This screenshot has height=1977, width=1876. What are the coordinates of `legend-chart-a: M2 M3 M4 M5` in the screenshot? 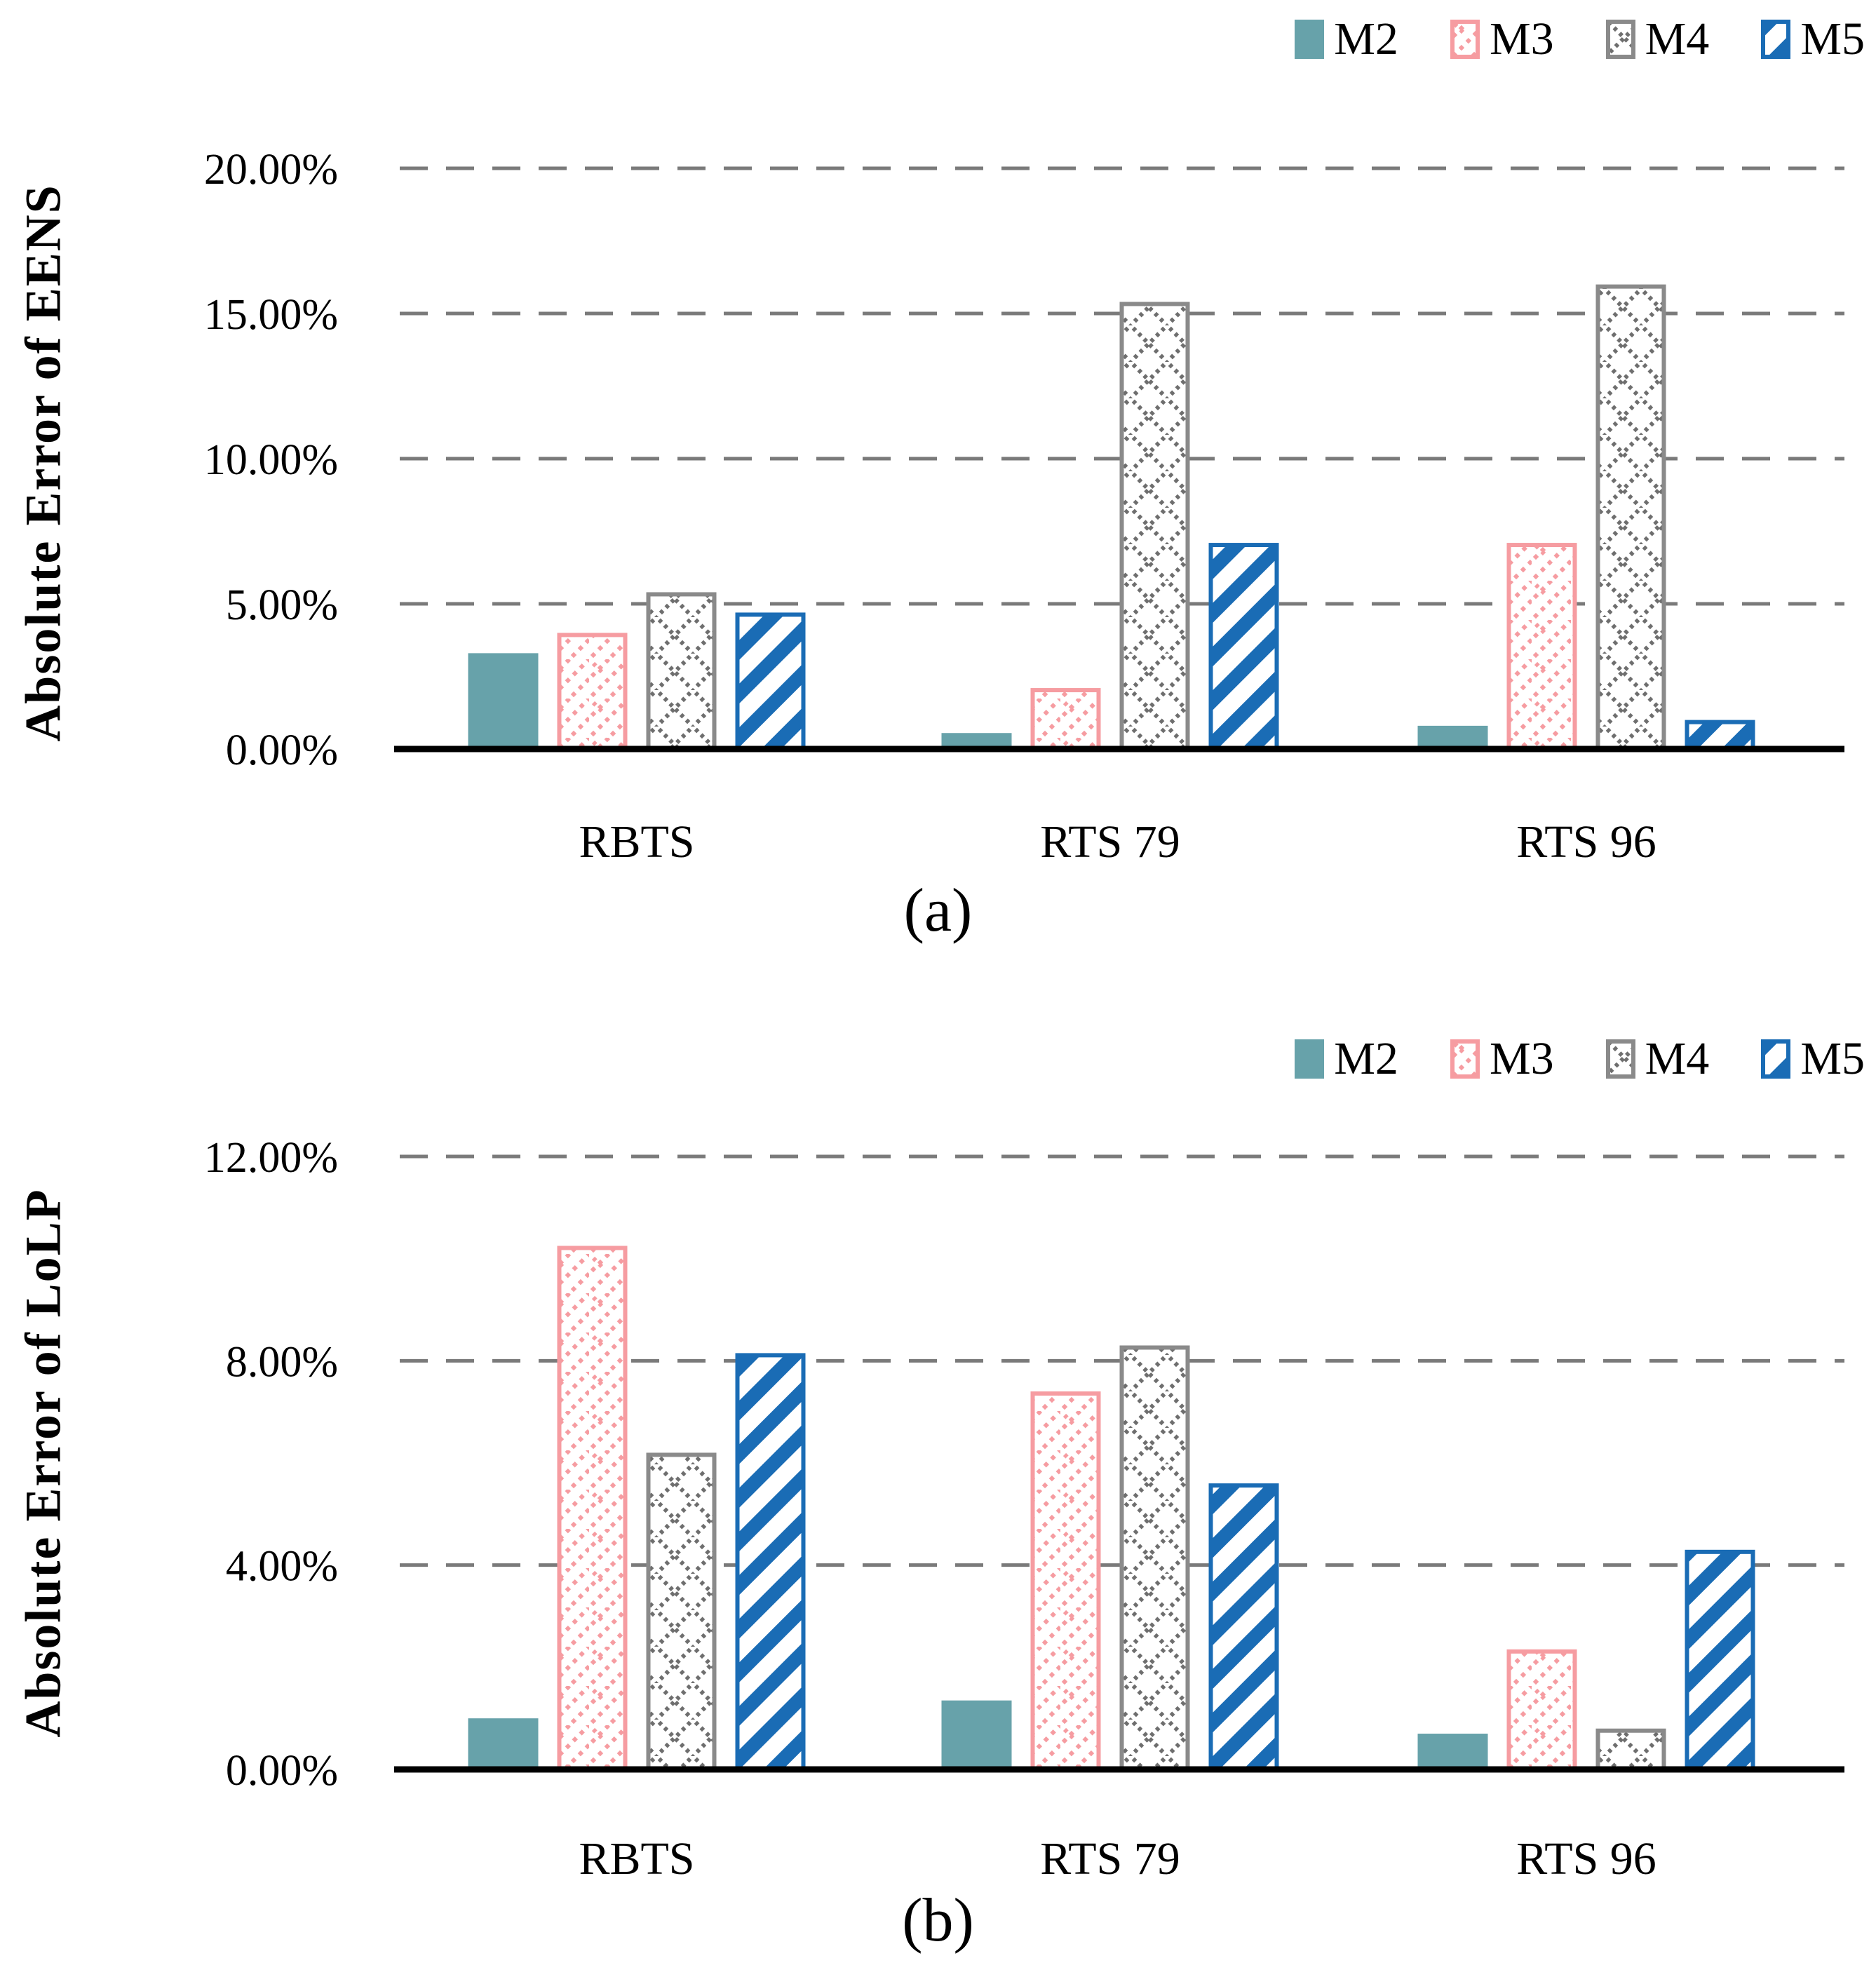 It's located at (1580, 39).